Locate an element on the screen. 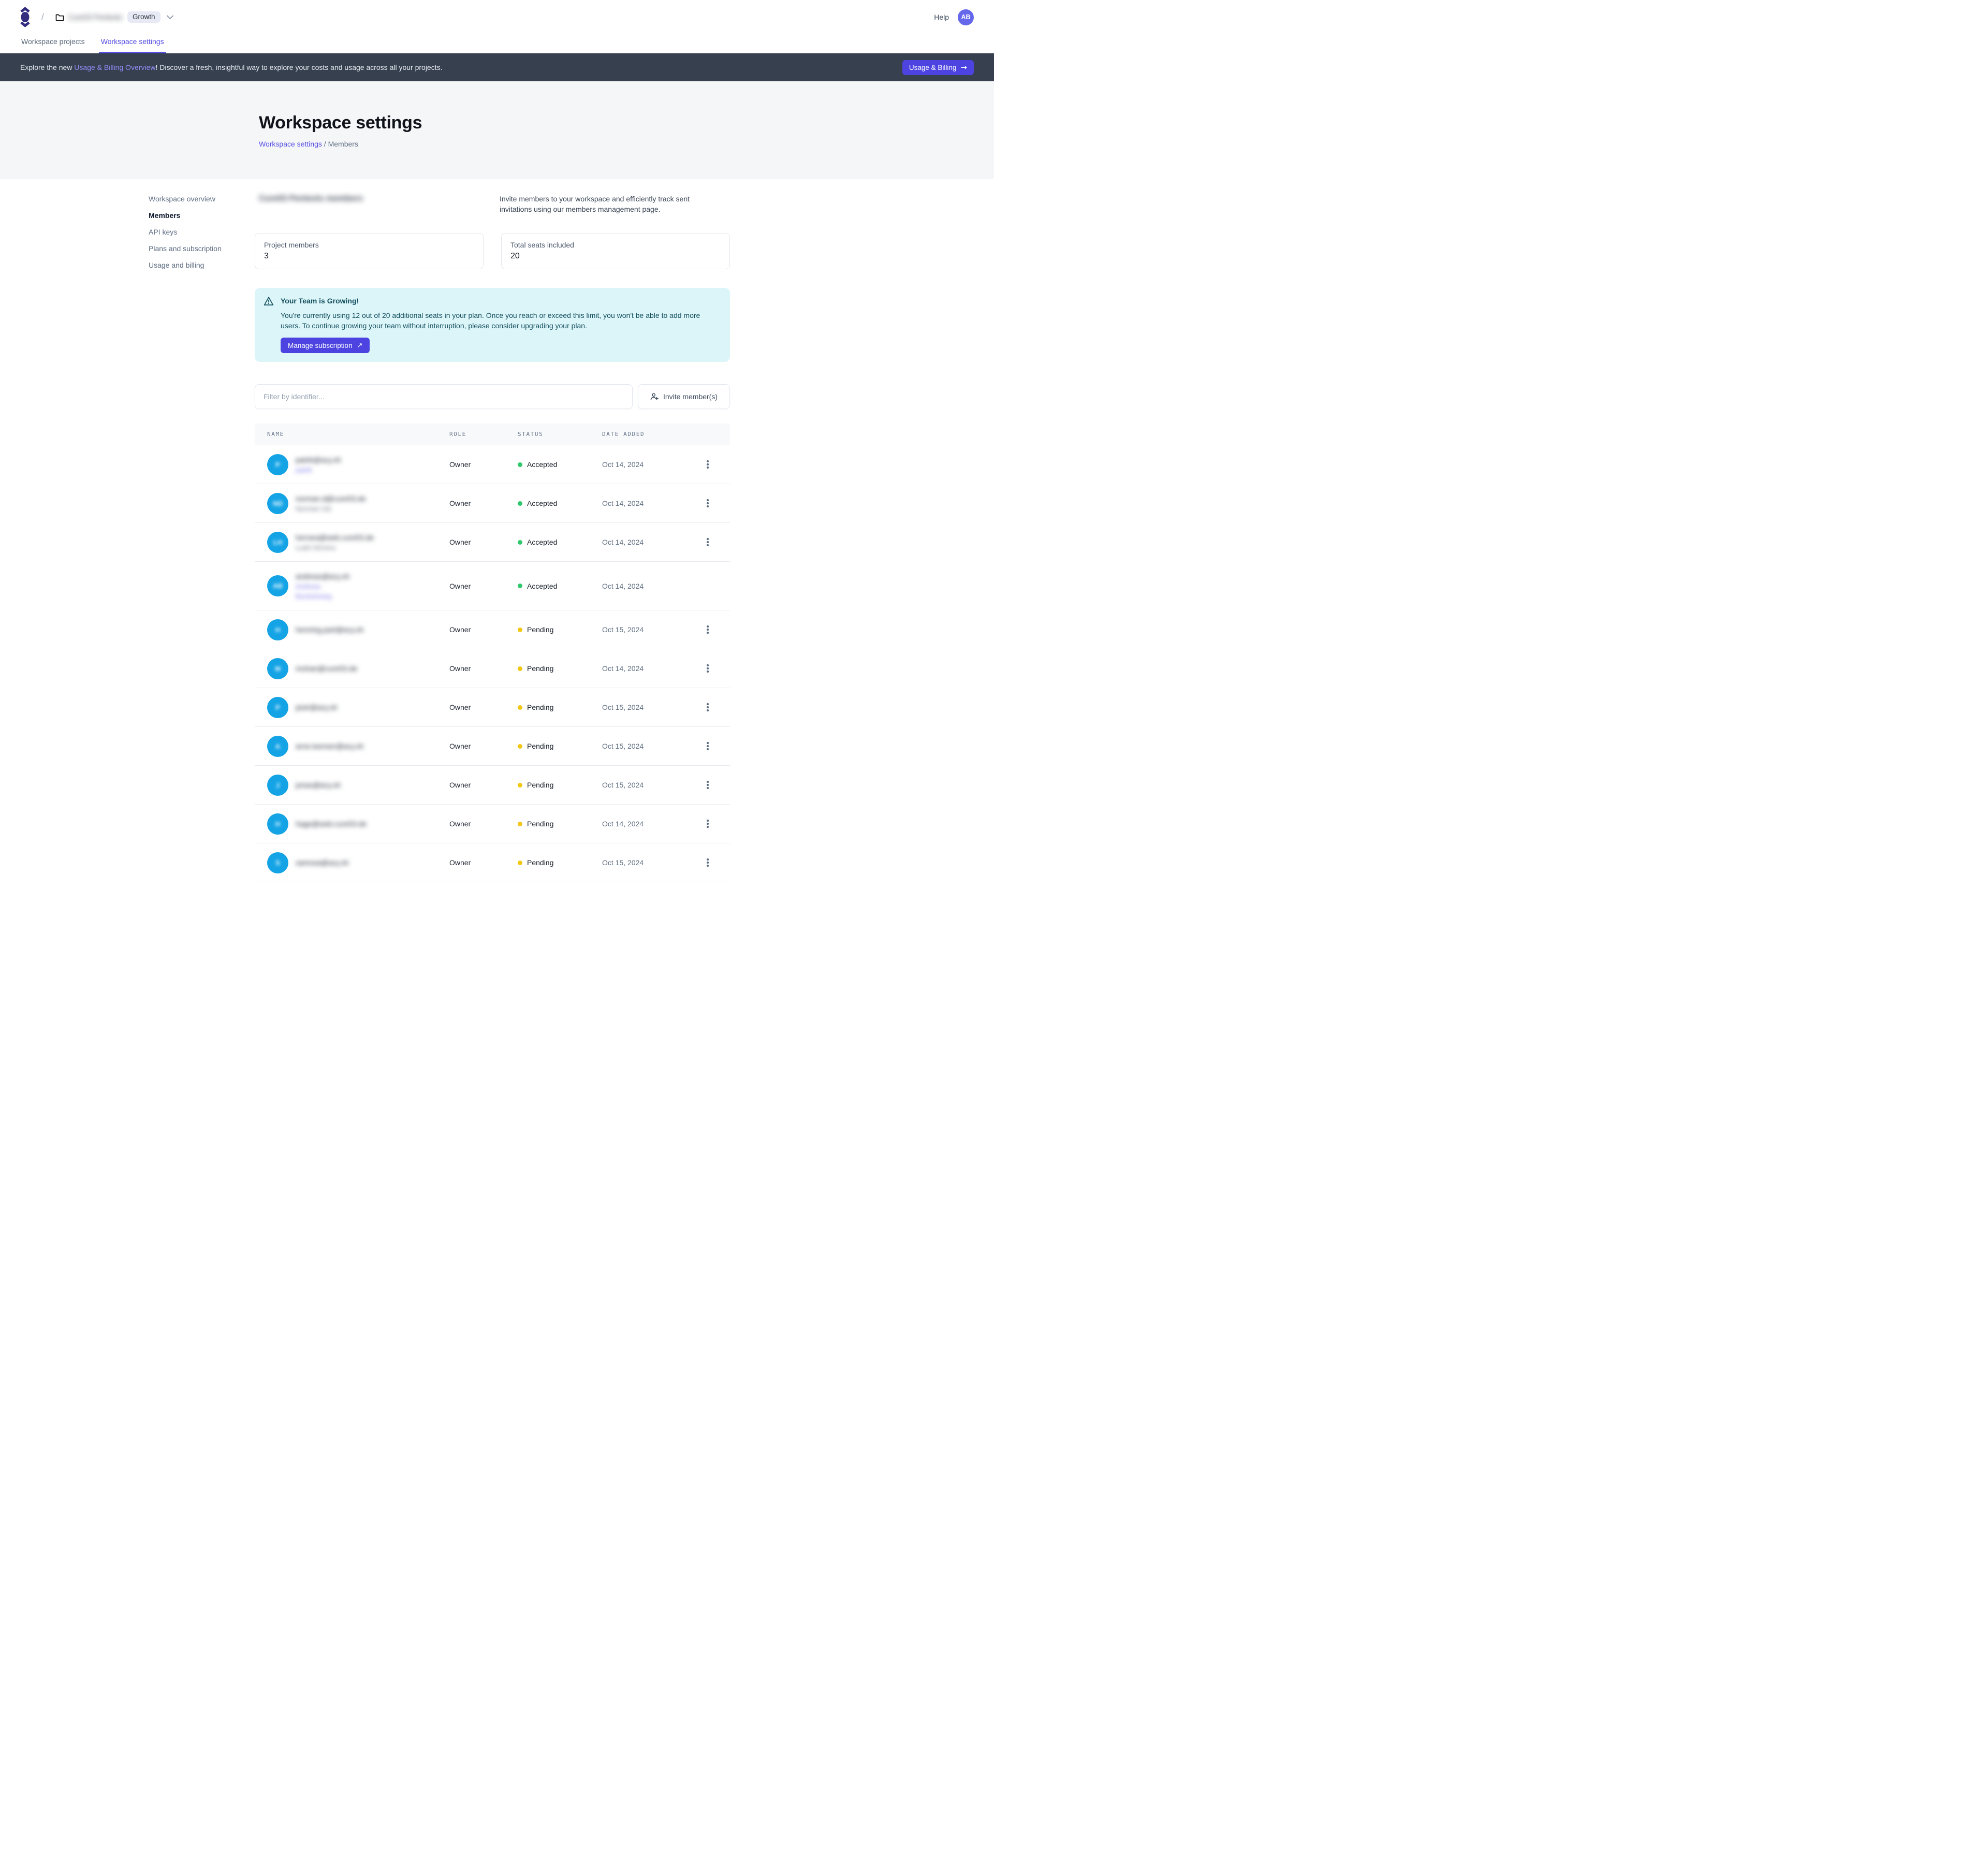 This screenshot has width=1988, height=1866. member-identity: samosa@acy.sh is located at coordinates (322, 862).